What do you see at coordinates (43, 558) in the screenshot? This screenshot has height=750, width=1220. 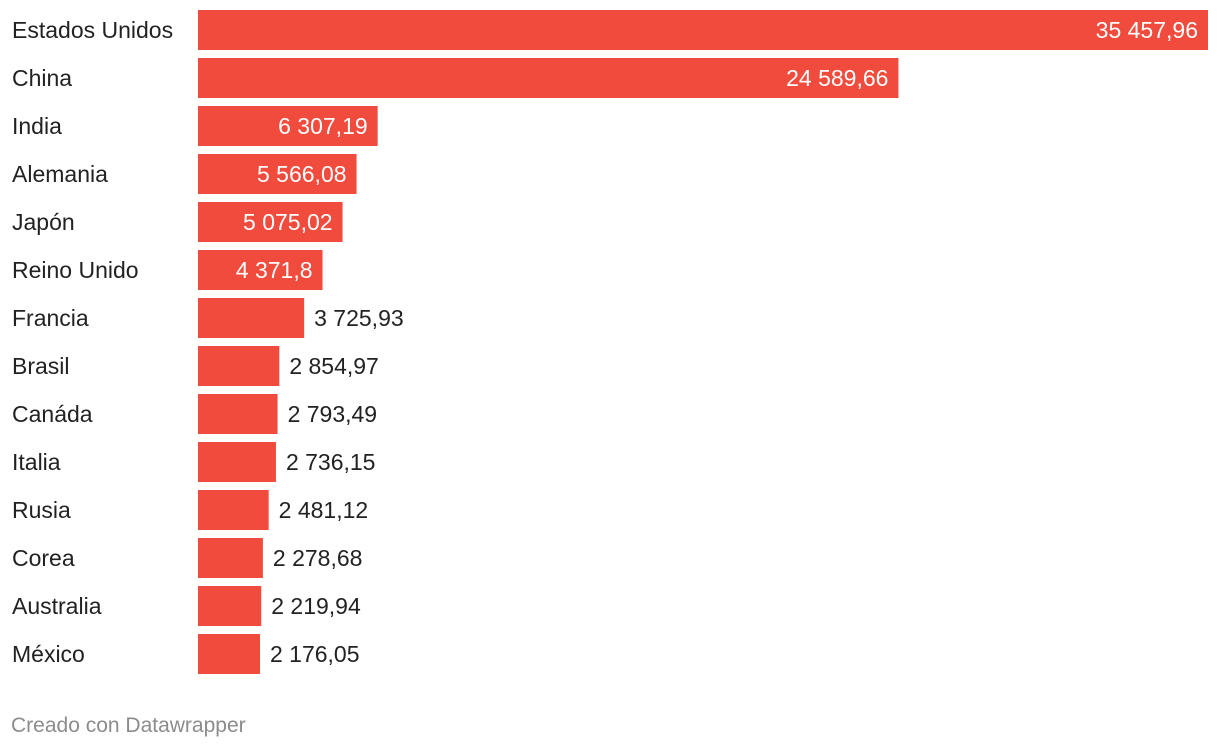 I see `category-label-corea: Corea` at bounding box center [43, 558].